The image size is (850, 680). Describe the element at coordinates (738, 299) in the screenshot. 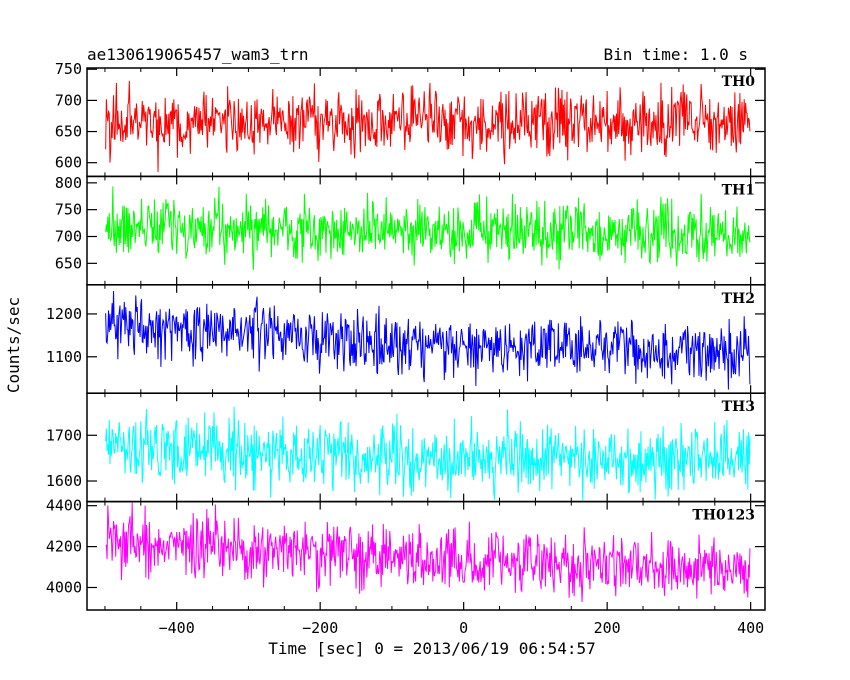

I see `series-label-th2: TH2` at that location.